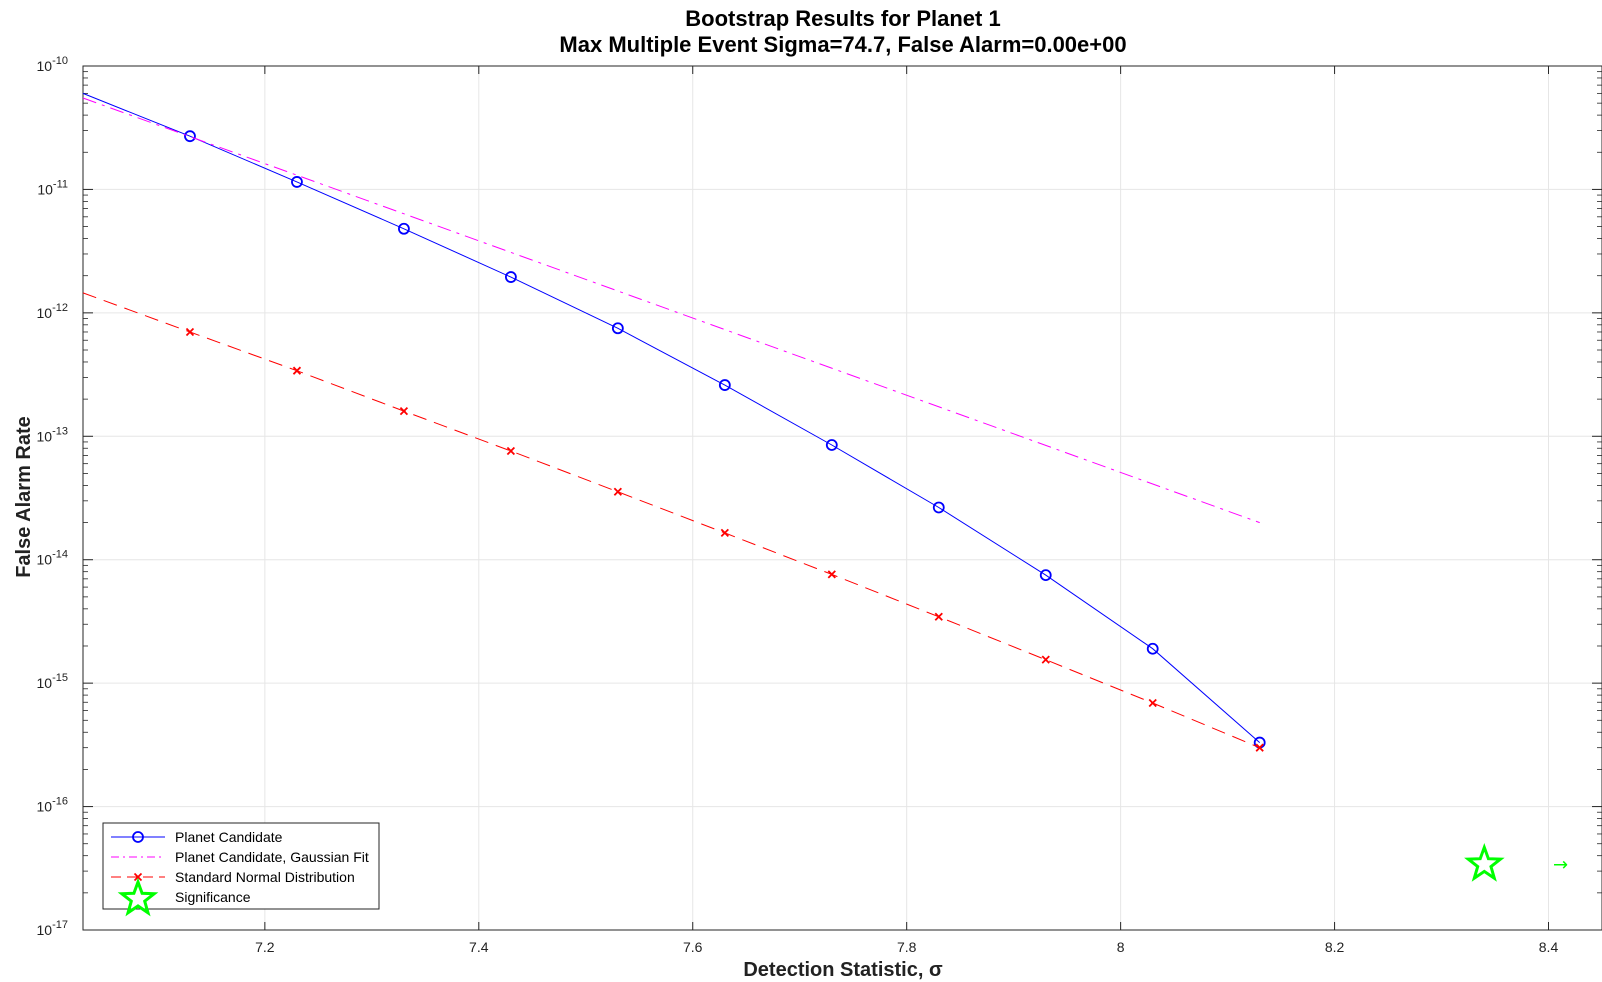 This screenshot has width=1602, height=982. Describe the element at coordinates (52, 558) in the screenshot. I see `y-tick-label: 10-14` at that location.